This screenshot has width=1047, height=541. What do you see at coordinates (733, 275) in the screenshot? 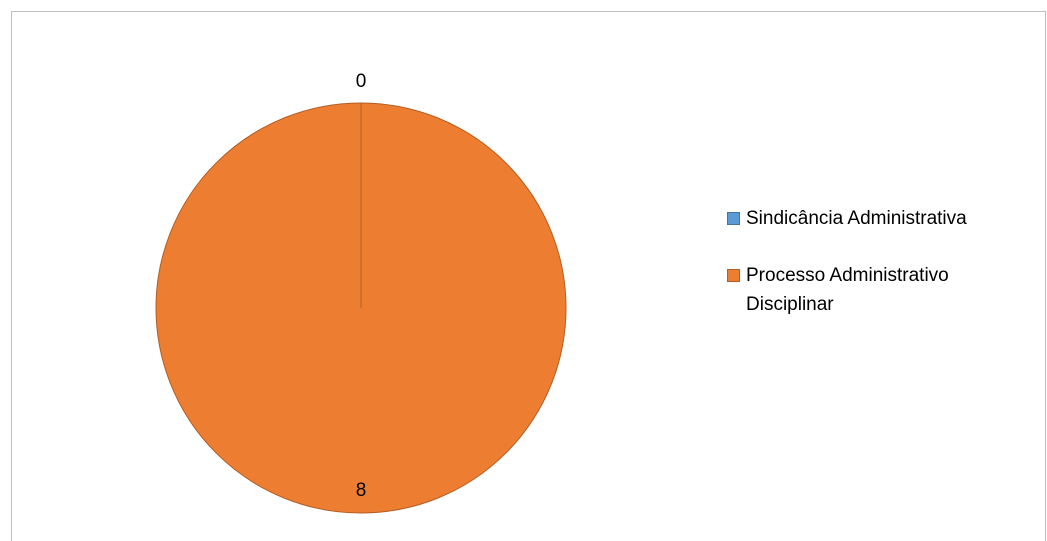
I see `legend-swatch-processo` at bounding box center [733, 275].